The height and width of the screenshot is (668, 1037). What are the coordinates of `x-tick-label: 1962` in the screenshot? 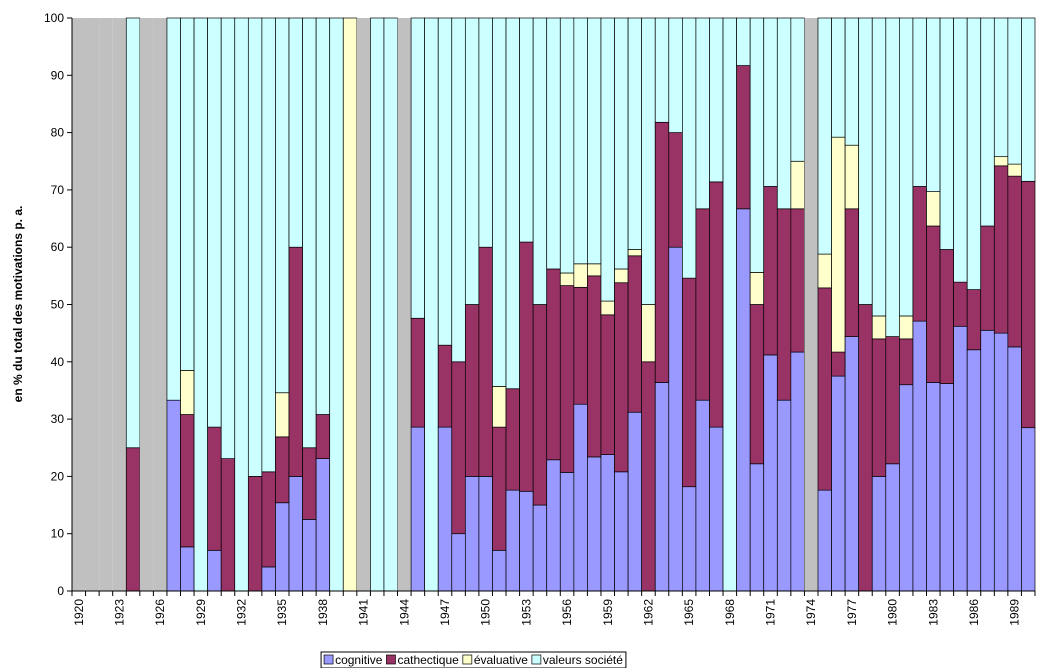 It's located at (648, 612).